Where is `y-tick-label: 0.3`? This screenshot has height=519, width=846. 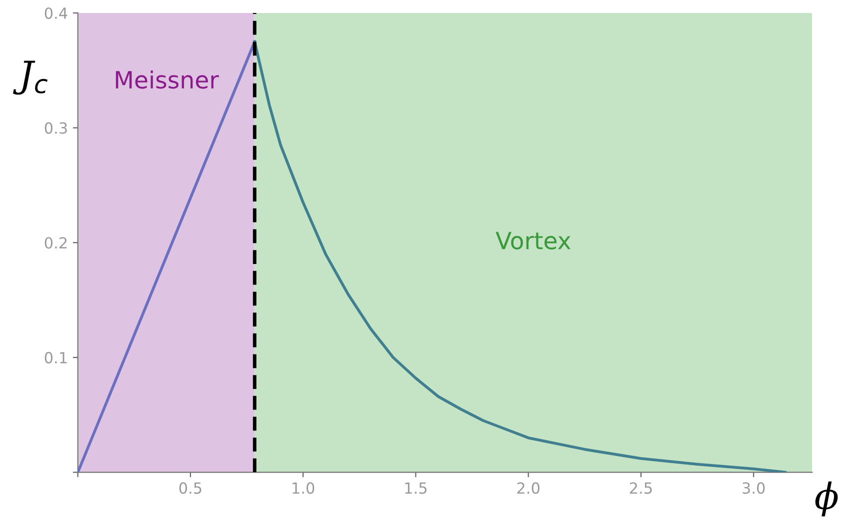
y-tick-label: 0.3 is located at coordinates (55, 128).